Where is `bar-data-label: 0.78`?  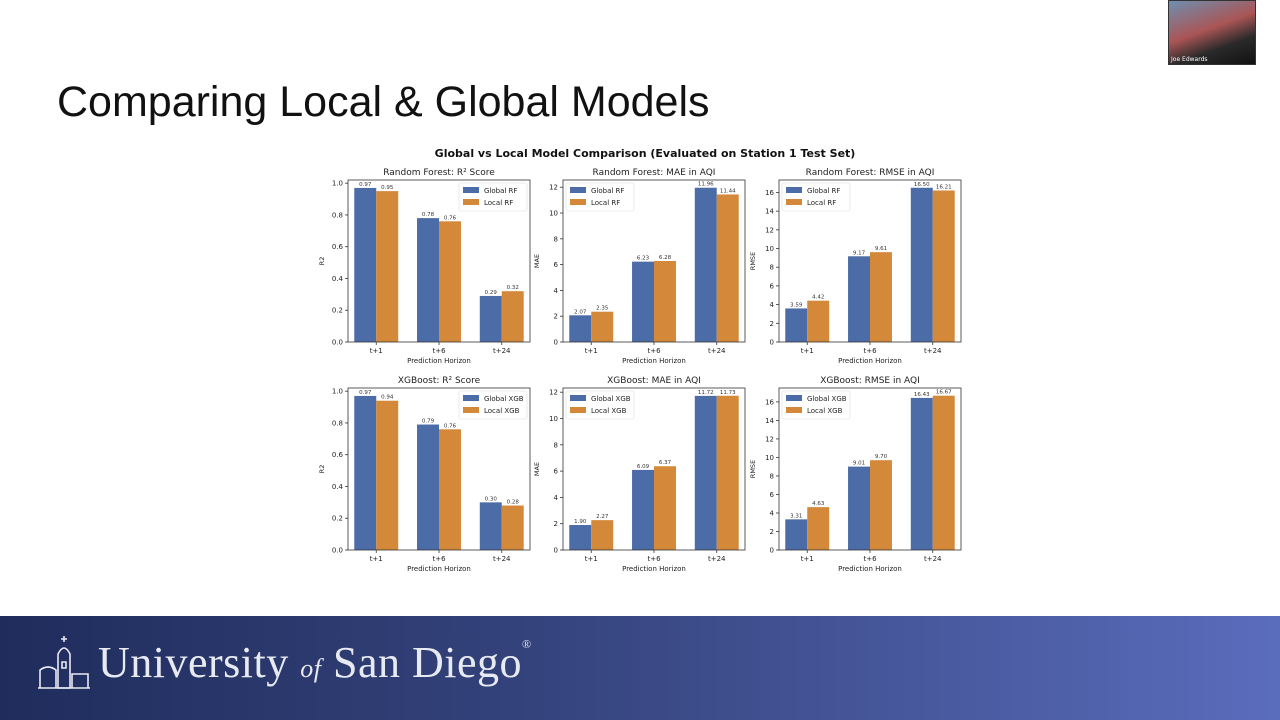
bar-data-label: 0.78 is located at coordinates (428, 215).